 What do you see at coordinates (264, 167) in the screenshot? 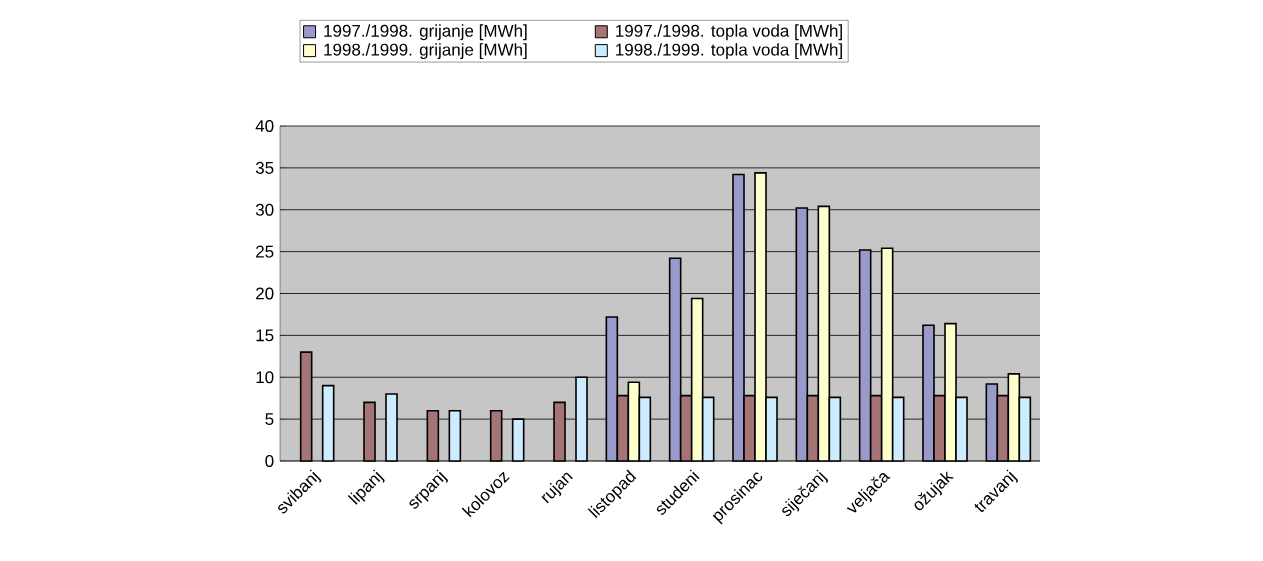
I see `y-tick-label: 35` at bounding box center [264, 167].